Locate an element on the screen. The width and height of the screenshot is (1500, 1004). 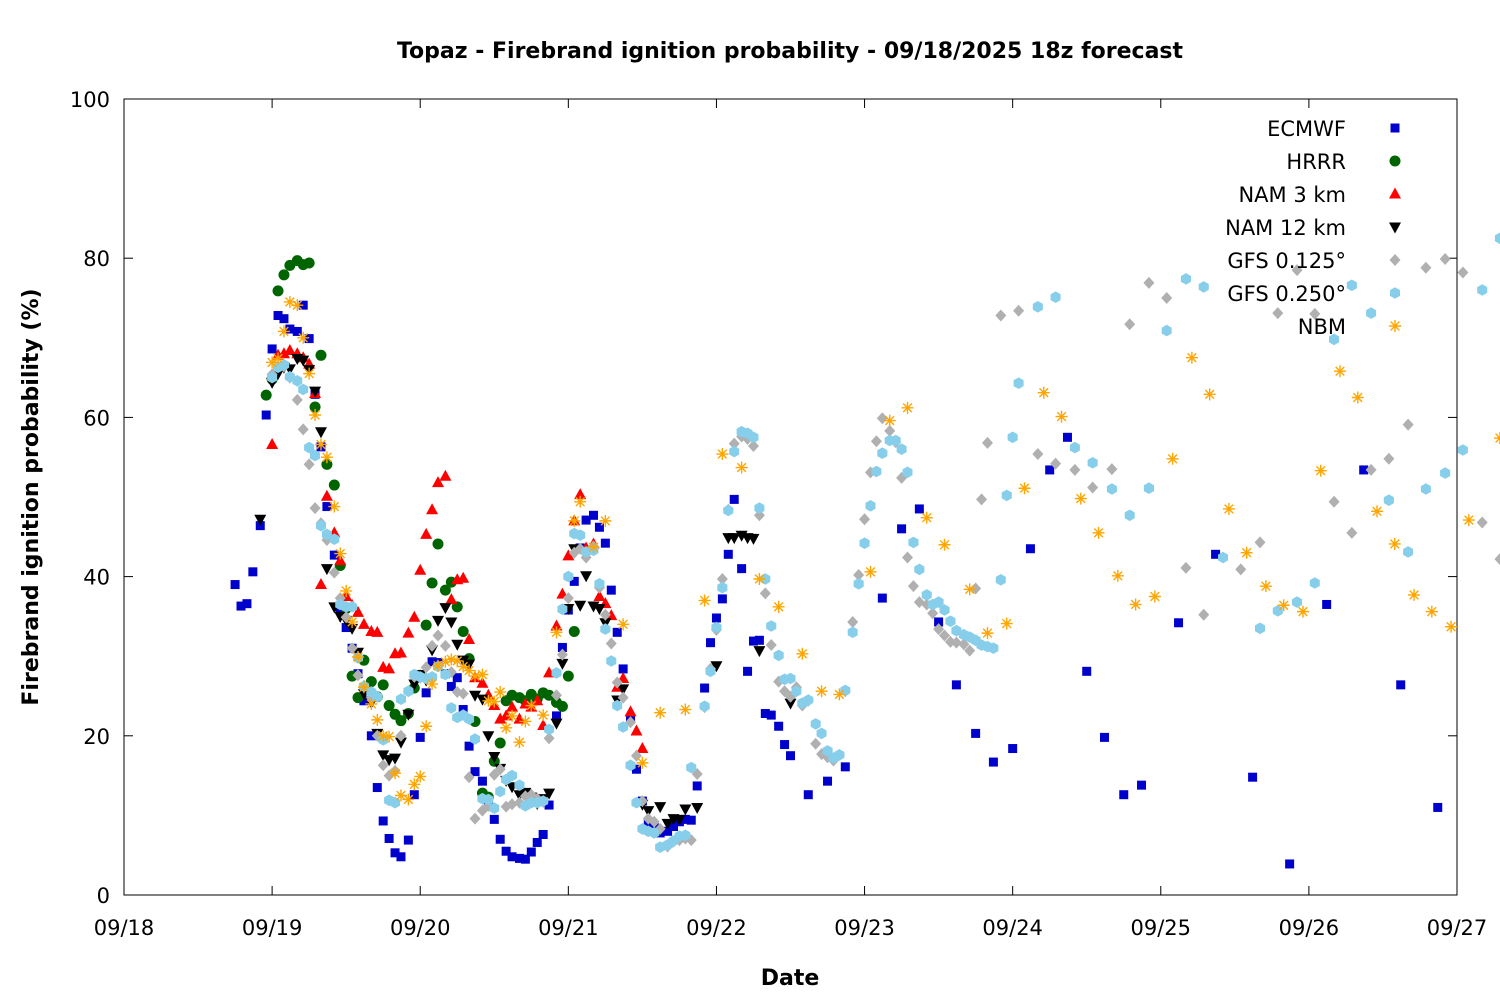
legend-marker is located at coordinates (1395, 293).